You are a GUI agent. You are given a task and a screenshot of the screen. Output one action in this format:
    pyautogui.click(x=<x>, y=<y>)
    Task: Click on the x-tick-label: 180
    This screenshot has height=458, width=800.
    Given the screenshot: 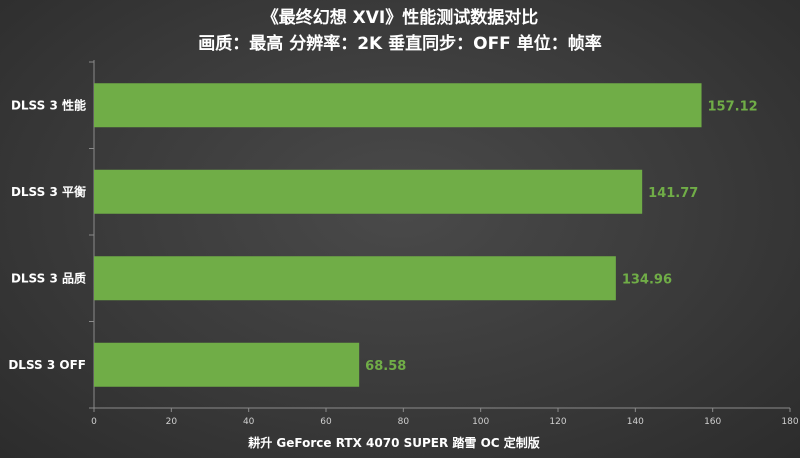 What is the action you would take?
    pyautogui.click(x=789, y=422)
    